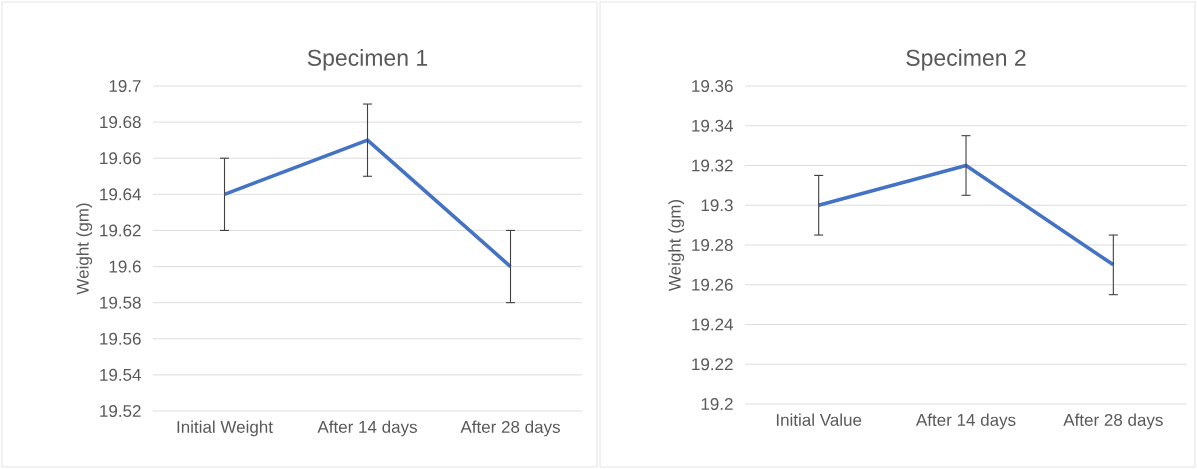 The width and height of the screenshot is (1197, 469). What do you see at coordinates (717, 404) in the screenshot?
I see `y-tick-label: 19.2` at bounding box center [717, 404].